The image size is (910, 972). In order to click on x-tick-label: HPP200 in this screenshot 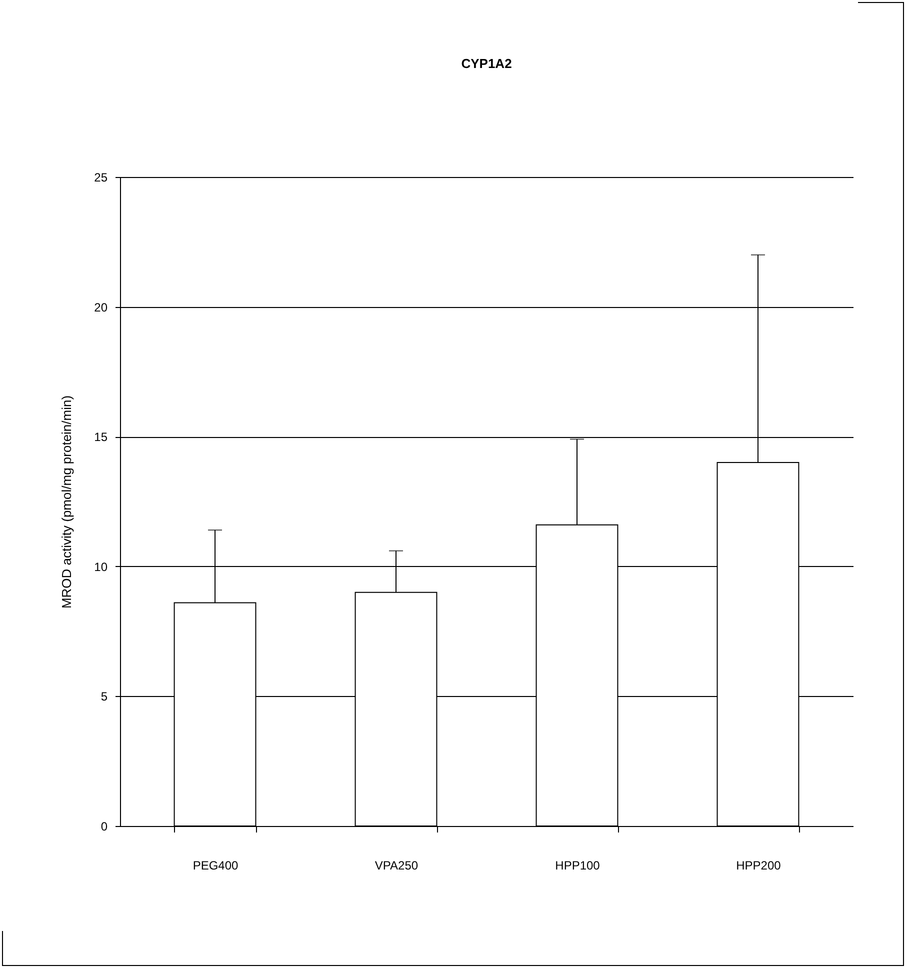, I will do `click(759, 865)`.